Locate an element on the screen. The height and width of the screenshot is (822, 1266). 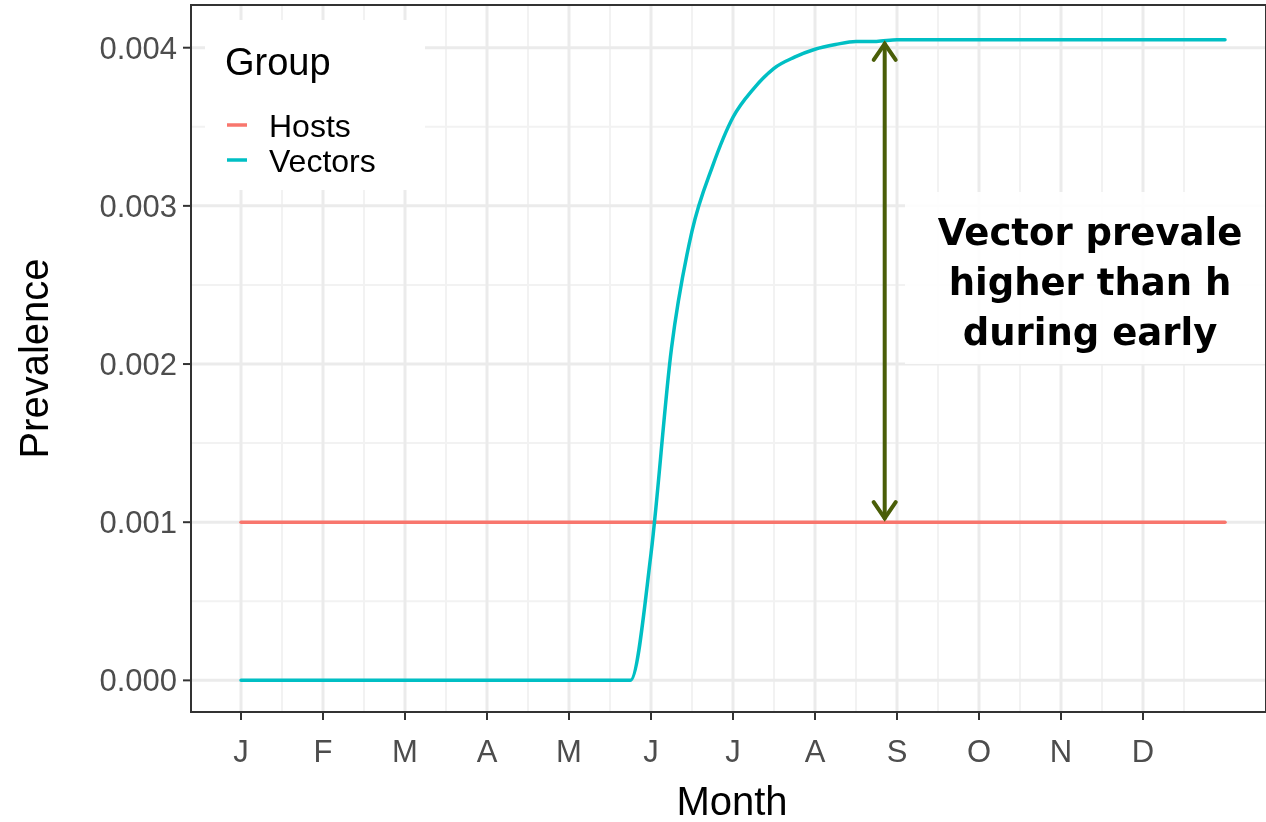
legend-title: Group is located at coordinates (278, 62).